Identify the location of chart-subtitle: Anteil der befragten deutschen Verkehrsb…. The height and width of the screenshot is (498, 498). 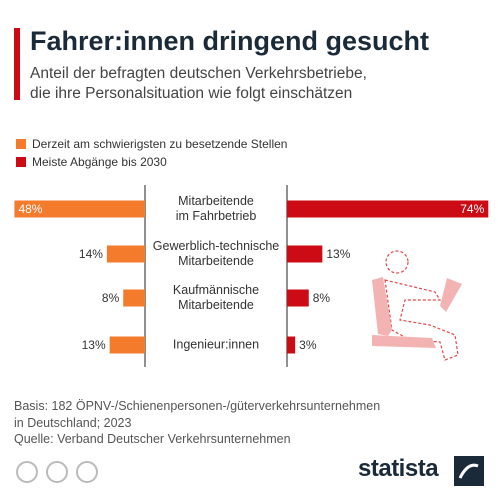
(198, 83).